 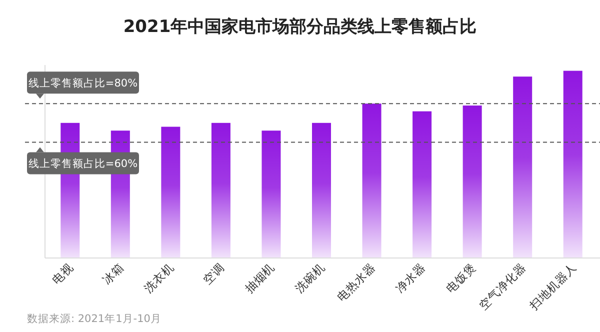 I want to click on chart-title: 2021年中国家电市场部分品类线上零售额占比, so click(x=300, y=27).